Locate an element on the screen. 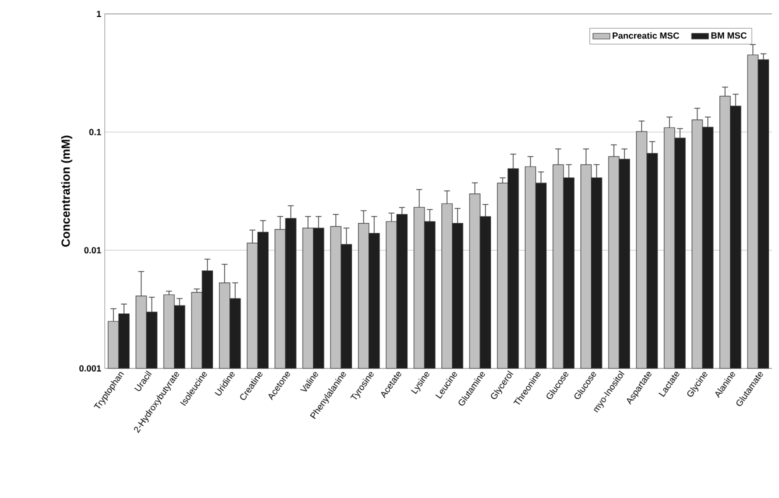 This screenshot has height=498, width=779. y-tick-label: 0.01 is located at coordinates (93, 250).